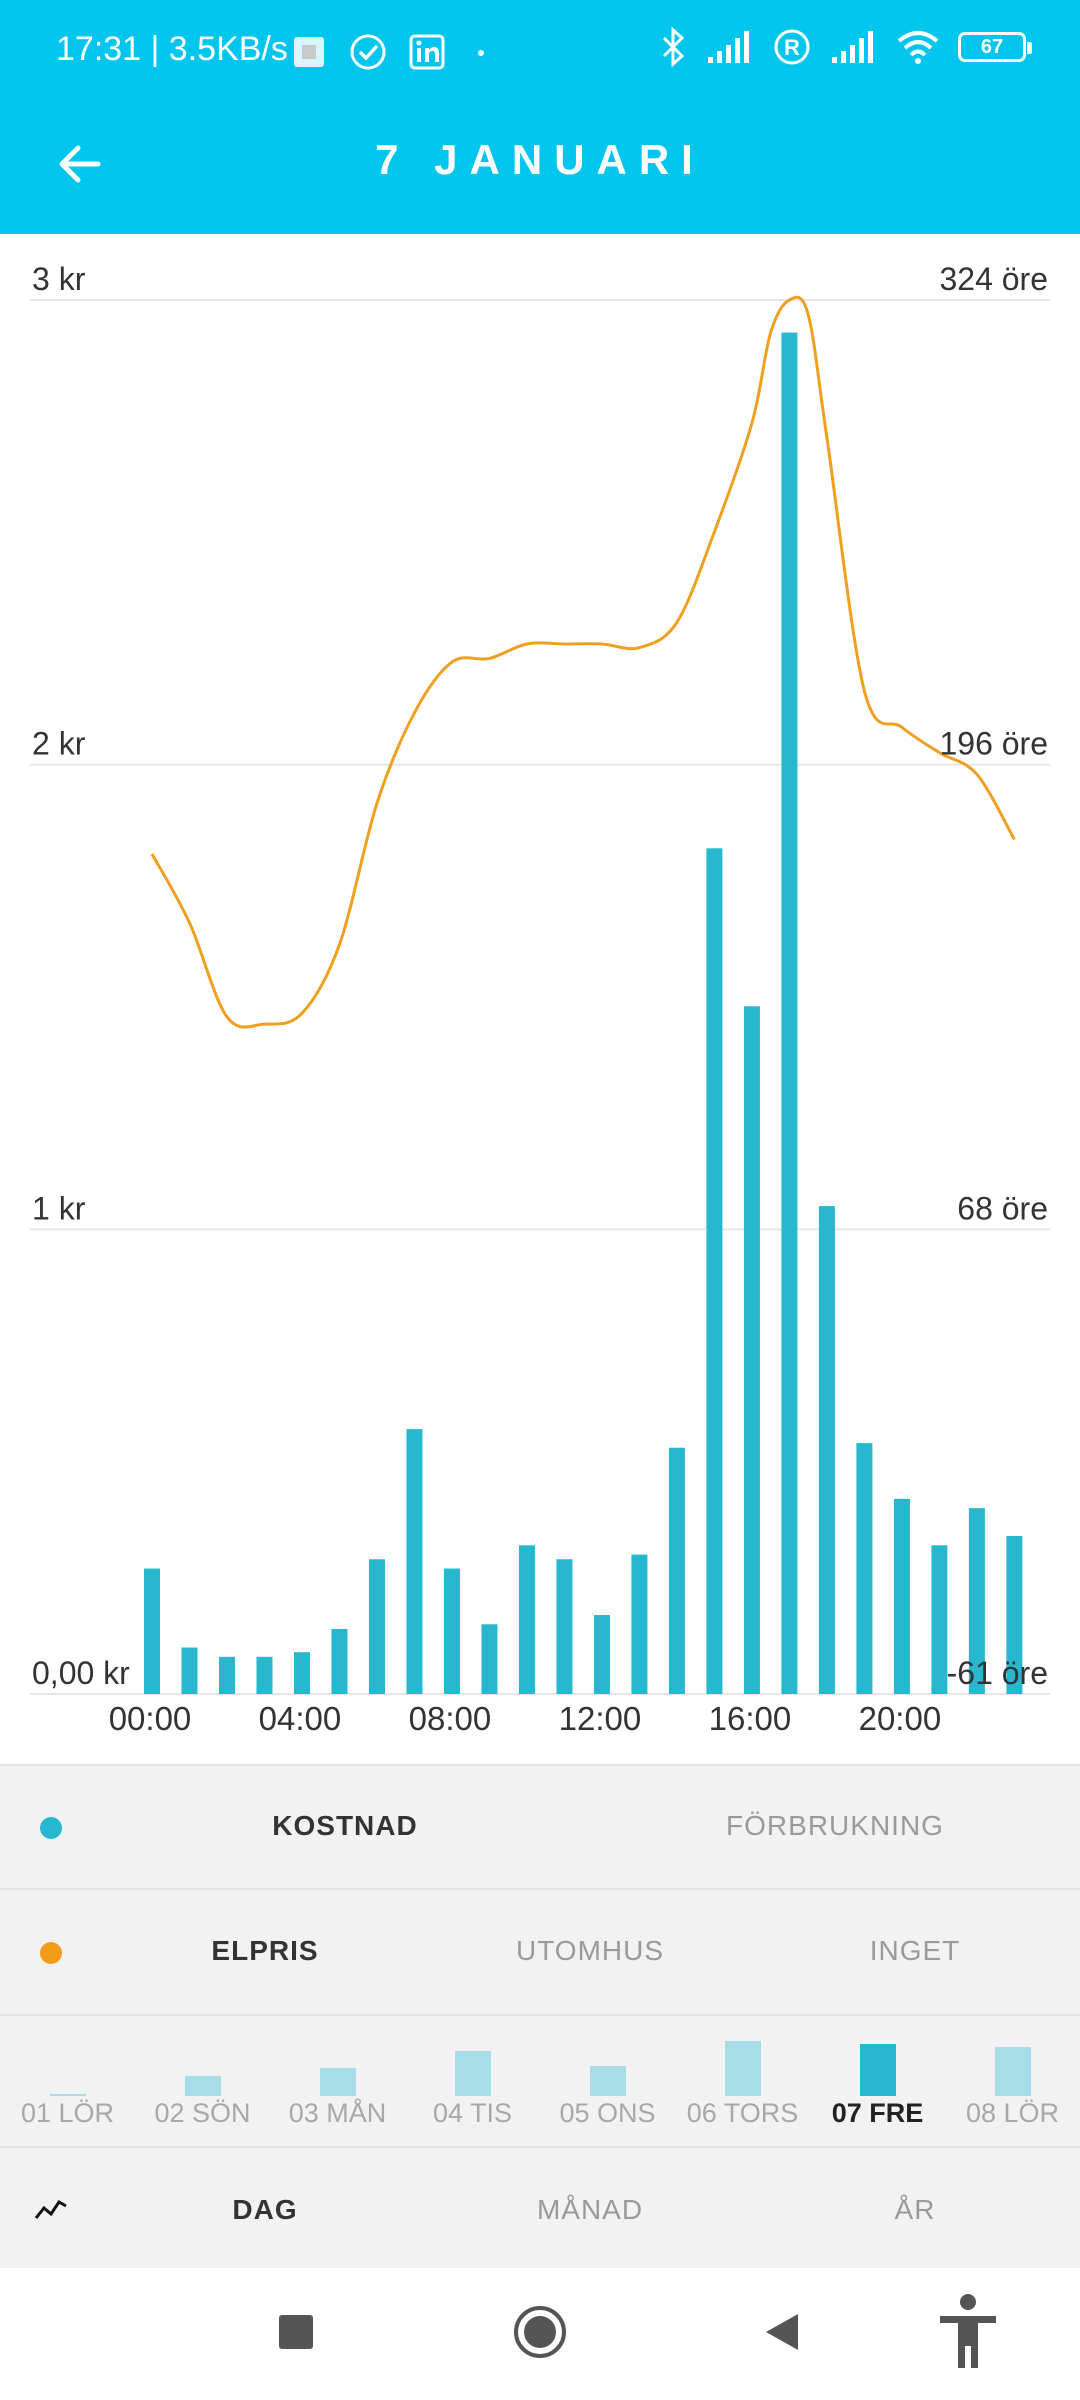 Image resolution: width=1080 pixels, height=2400 pixels. Describe the element at coordinates (600, 1718) in the screenshot. I see `x-tick: 12:00` at that location.